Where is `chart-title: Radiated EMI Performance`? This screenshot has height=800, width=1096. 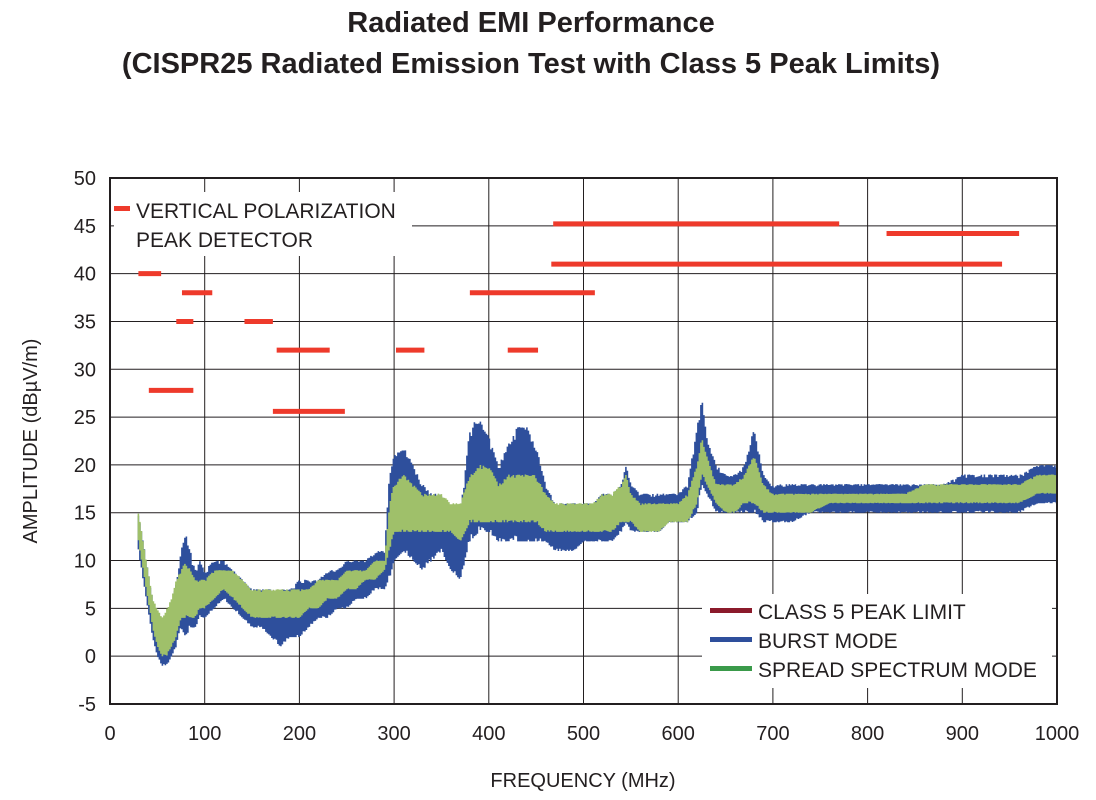
chart-title: Radiated EMI Performance is located at coordinates (530, 23).